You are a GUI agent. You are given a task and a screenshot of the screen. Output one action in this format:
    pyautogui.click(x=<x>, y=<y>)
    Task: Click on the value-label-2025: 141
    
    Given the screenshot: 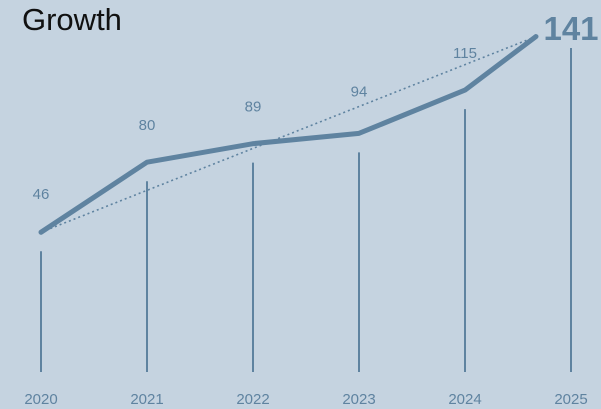 What is the action you would take?
    pyautogui.click(x=570, y=28)
    